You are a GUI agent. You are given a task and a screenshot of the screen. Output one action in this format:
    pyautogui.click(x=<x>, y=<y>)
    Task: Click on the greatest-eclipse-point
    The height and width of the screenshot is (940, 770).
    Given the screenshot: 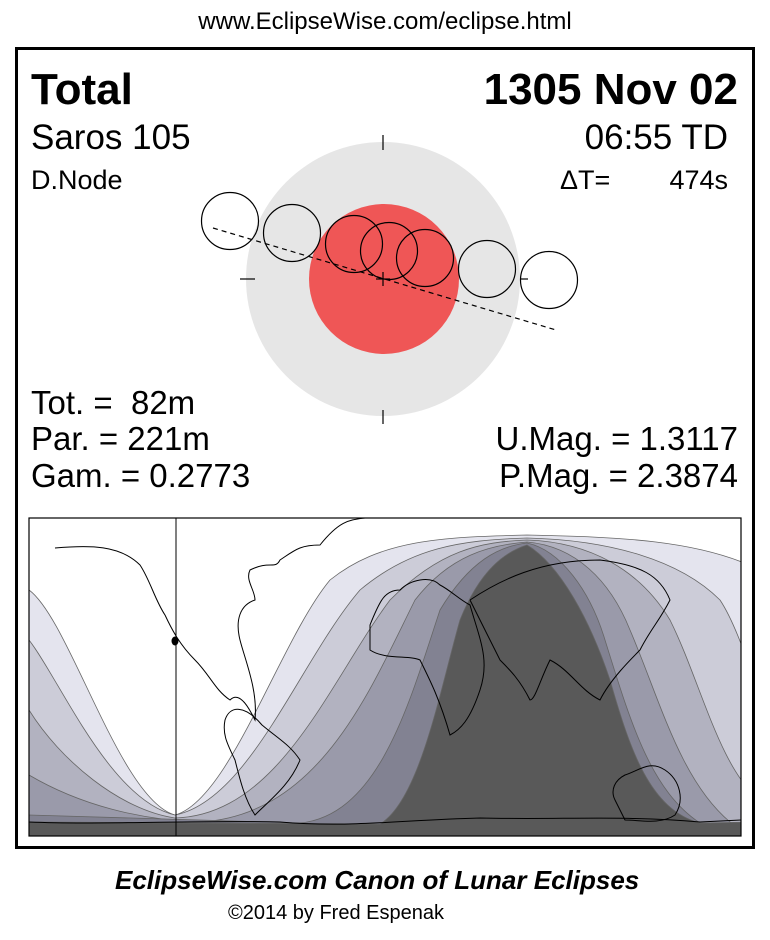 What is the action you would take?
    pyautogui.click(x=175, y=641)
    